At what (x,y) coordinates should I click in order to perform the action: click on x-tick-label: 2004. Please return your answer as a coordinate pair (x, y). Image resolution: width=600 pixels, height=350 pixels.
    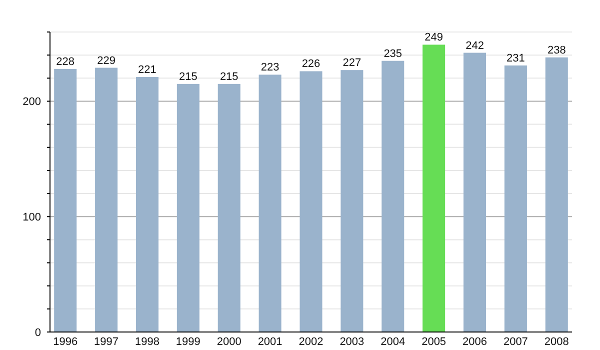
    Looking at the image, I should click on (393, 342).